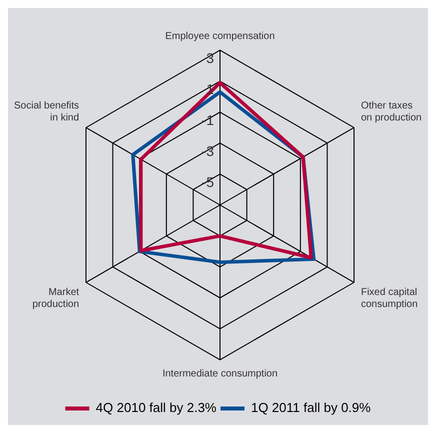 The width and height of the screenshot is (436, 433). Describe the element at coordinates (220, 36) in the screenshot. I see `spoke-label: Employee compensation` at that location.